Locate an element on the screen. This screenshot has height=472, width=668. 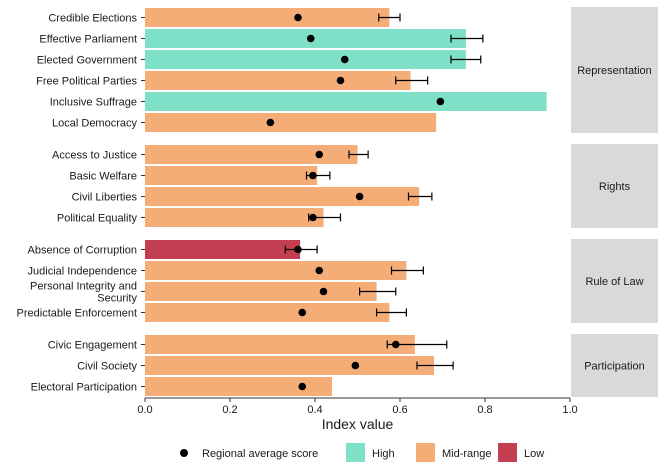
category-label-line: Free Political Parties is located at coordinates (86, 82).